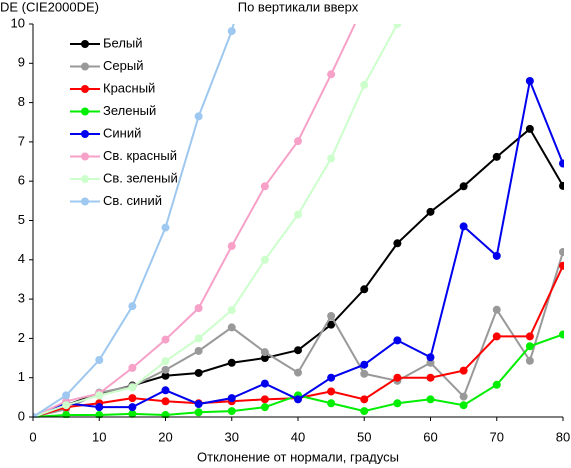 The image size is (571, 468). I want to click on y-tick-label: 5, so click(21, 219).